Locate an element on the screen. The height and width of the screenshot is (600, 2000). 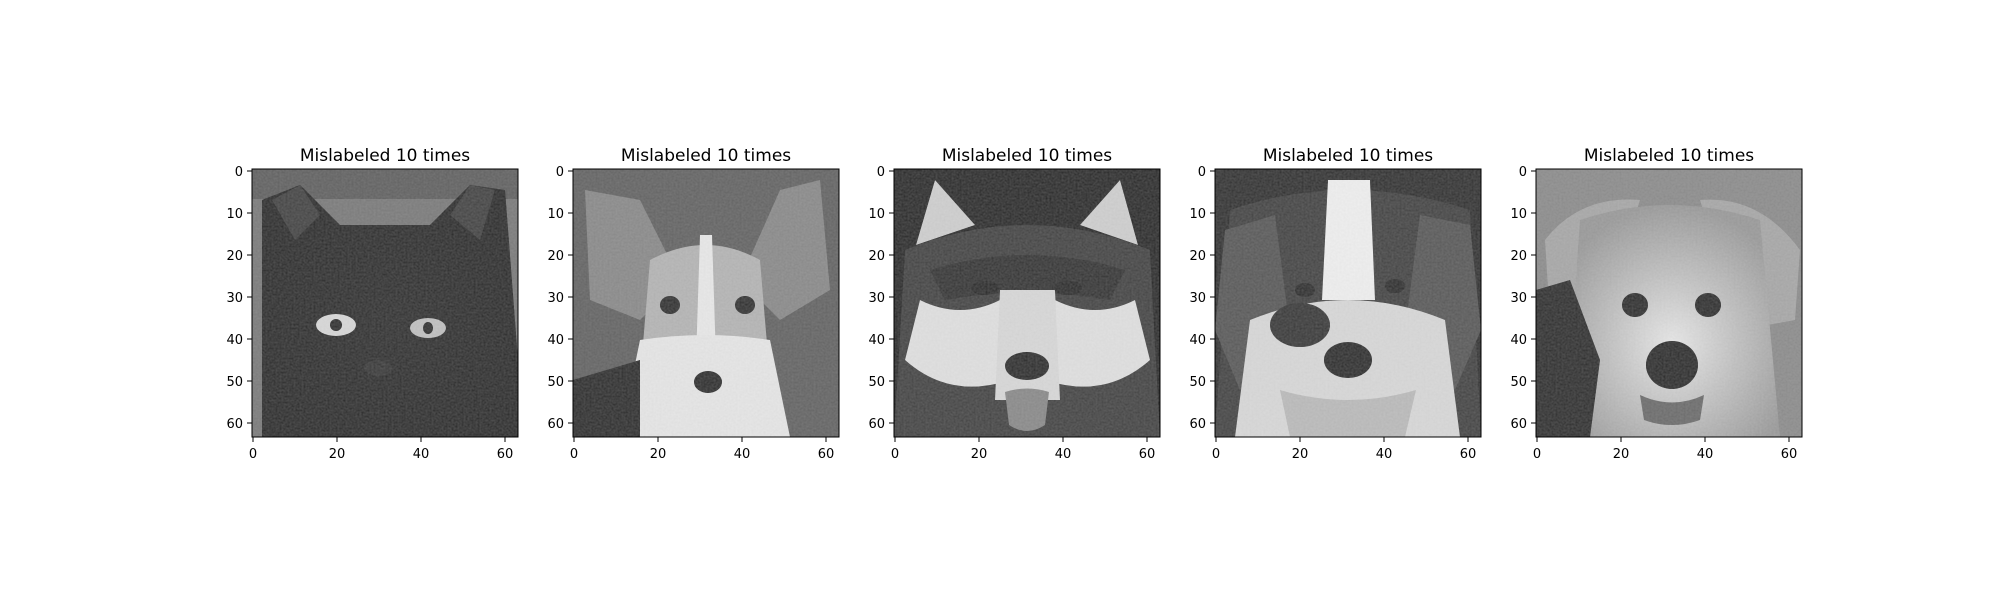
husky-image is located at coordinates (1027, 303).